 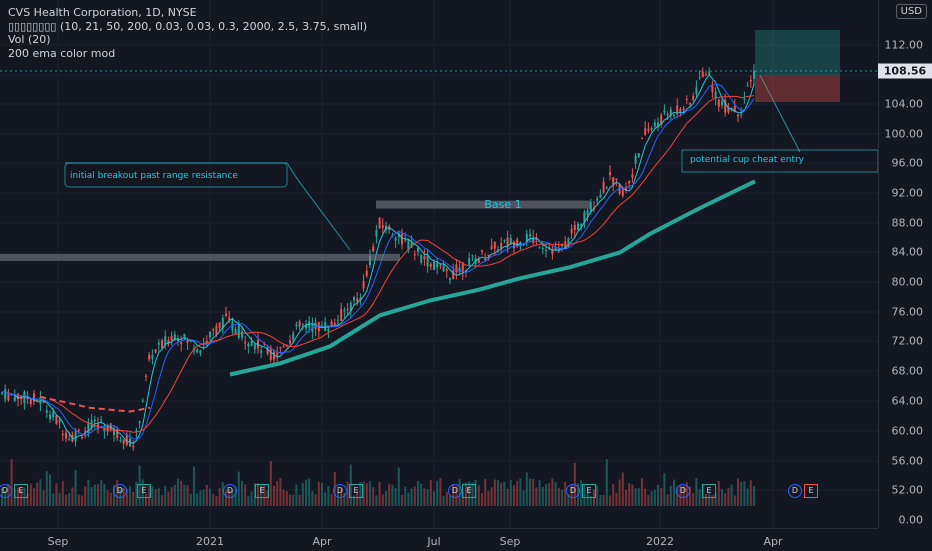 What do you see at coordinates (905, 71) in the screenshot?
I see `current-price-label: 108.56` at bounding box center [905, 71].